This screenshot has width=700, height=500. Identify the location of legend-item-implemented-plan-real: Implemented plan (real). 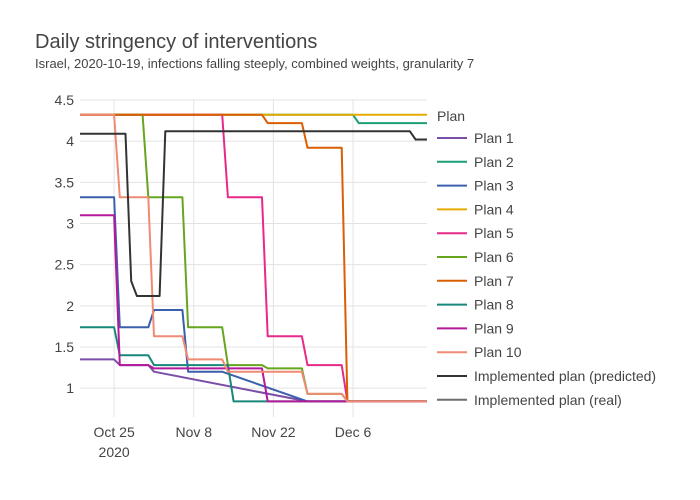
(529, 400).